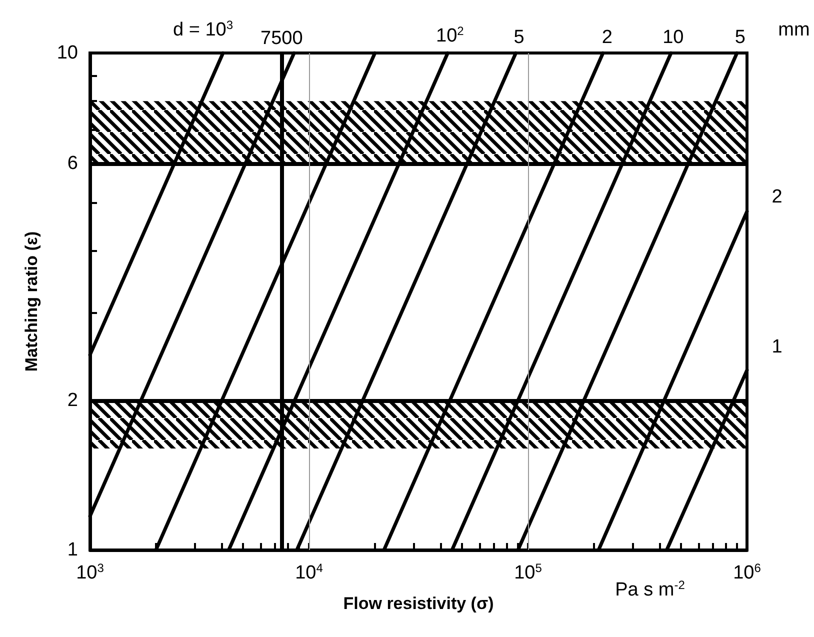 The image size is (814, 637). I want to click on y-tick-label: 6, so click(72, 163).